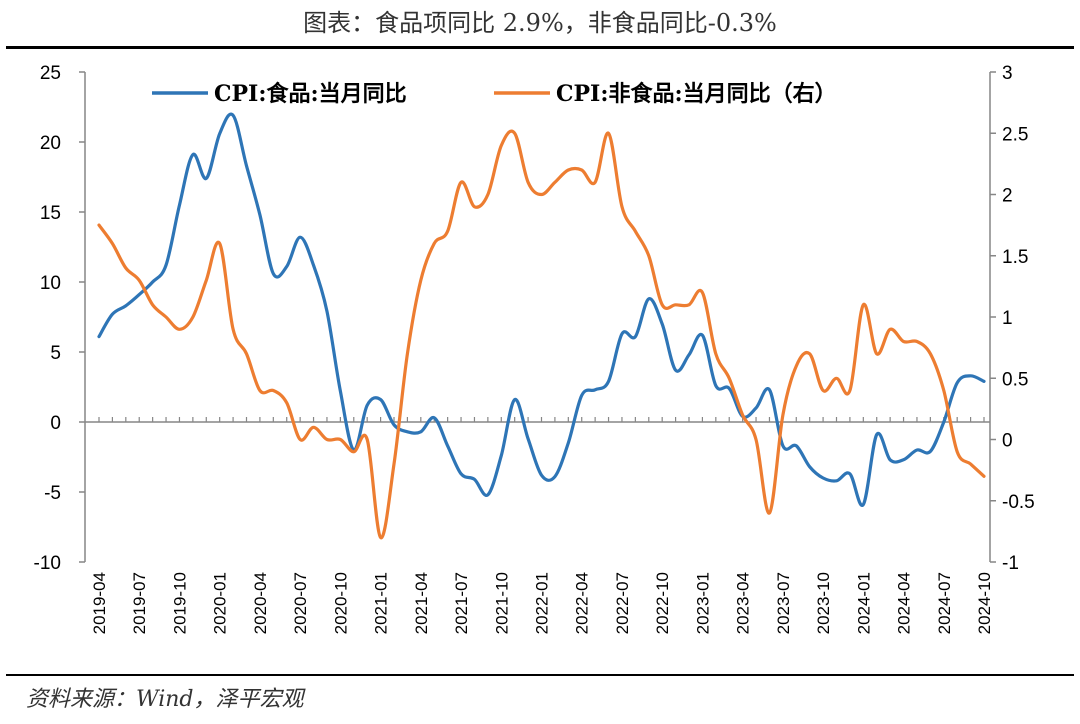  What do you see at coordinates (1007, 196) in the screenshot?
I see `y-right-tick-label: 2` at bounding box center [1007, 196].